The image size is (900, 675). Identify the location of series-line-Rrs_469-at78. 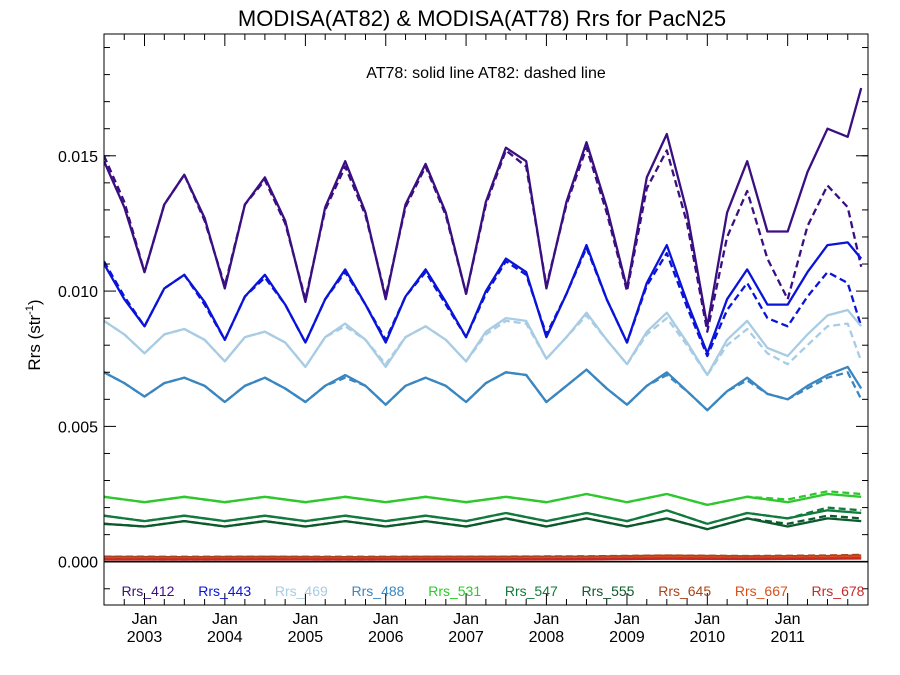
(483, 342).